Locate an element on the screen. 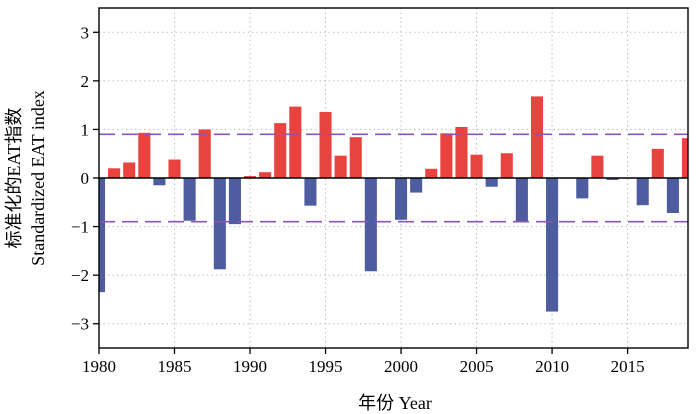  x-tick-label: 2010 is located at coordinates (552, 366).